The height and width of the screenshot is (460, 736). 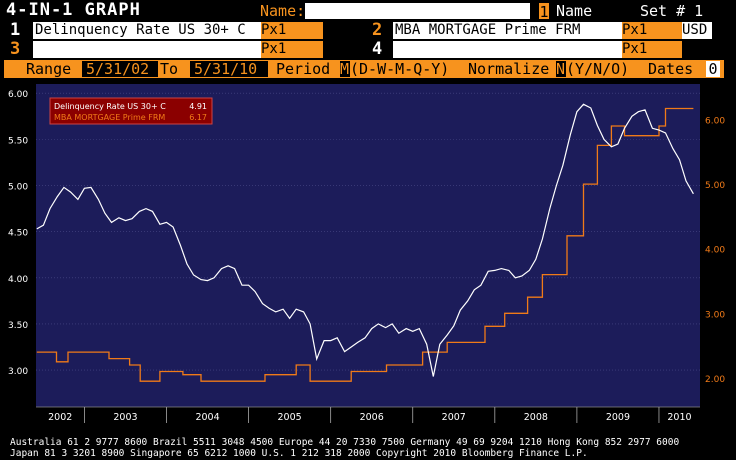 I want to click on legend-box, so click(x=131, y=111).